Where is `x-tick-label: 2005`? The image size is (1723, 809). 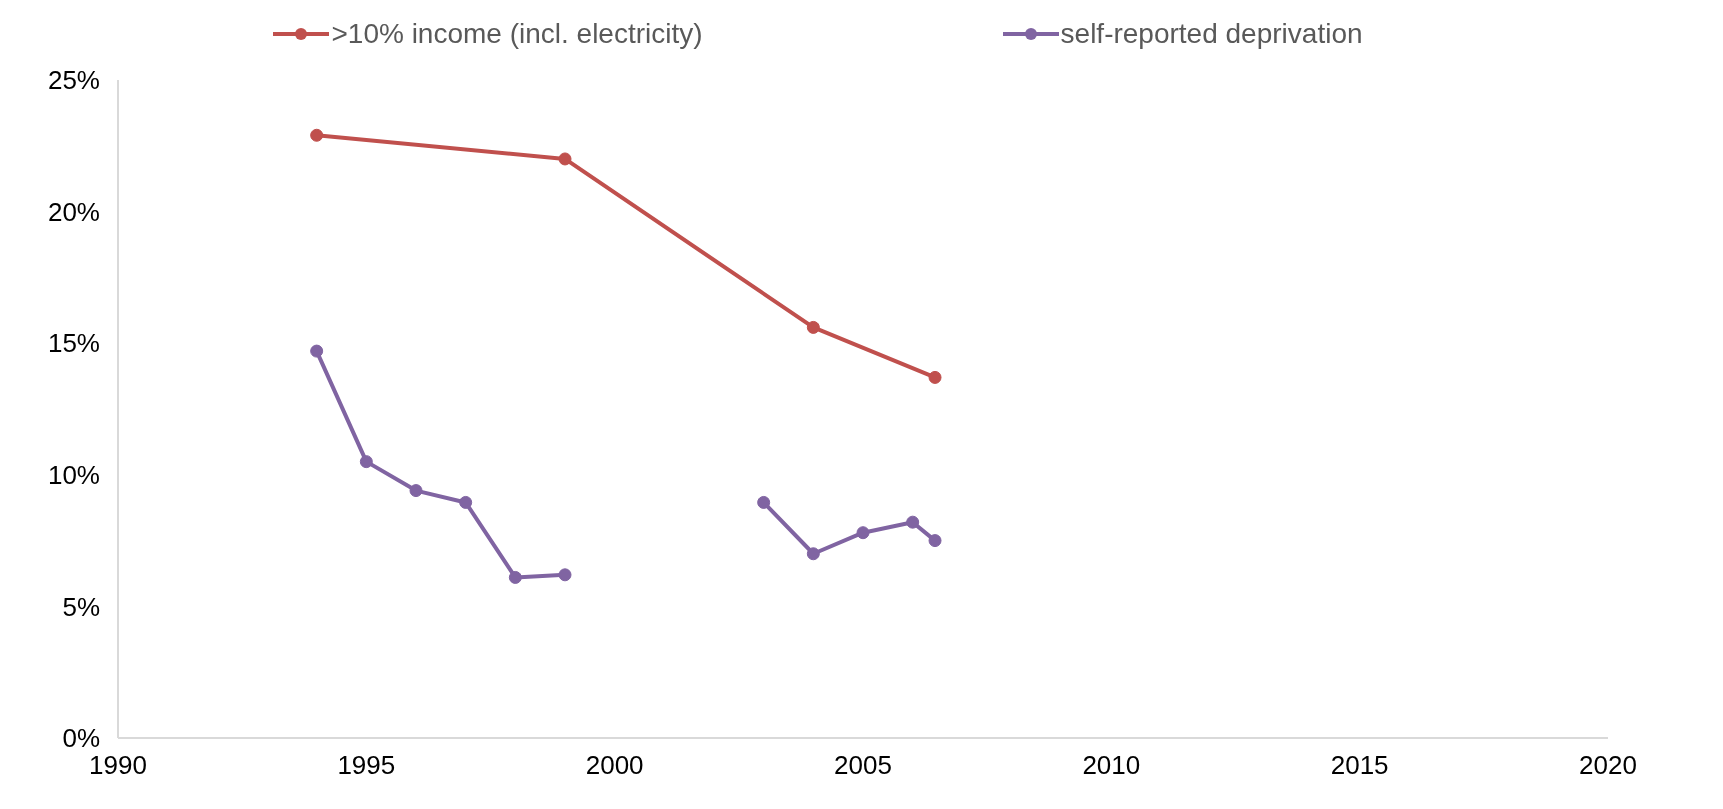
x-tick-label: 2005 is located at coordinates (863, 765).